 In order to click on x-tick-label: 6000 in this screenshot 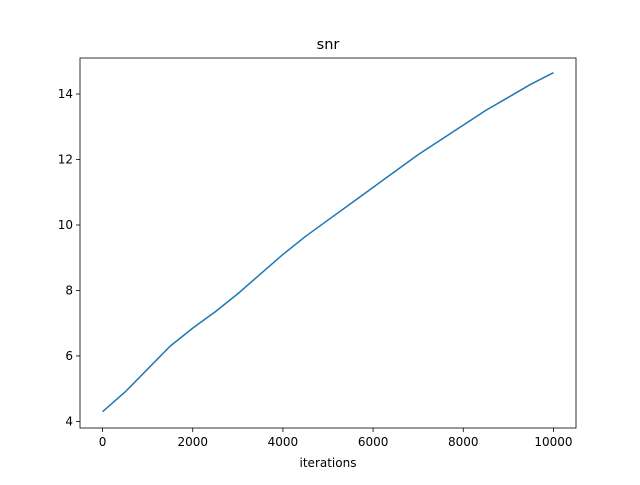, I will do `click(373, 442)`.